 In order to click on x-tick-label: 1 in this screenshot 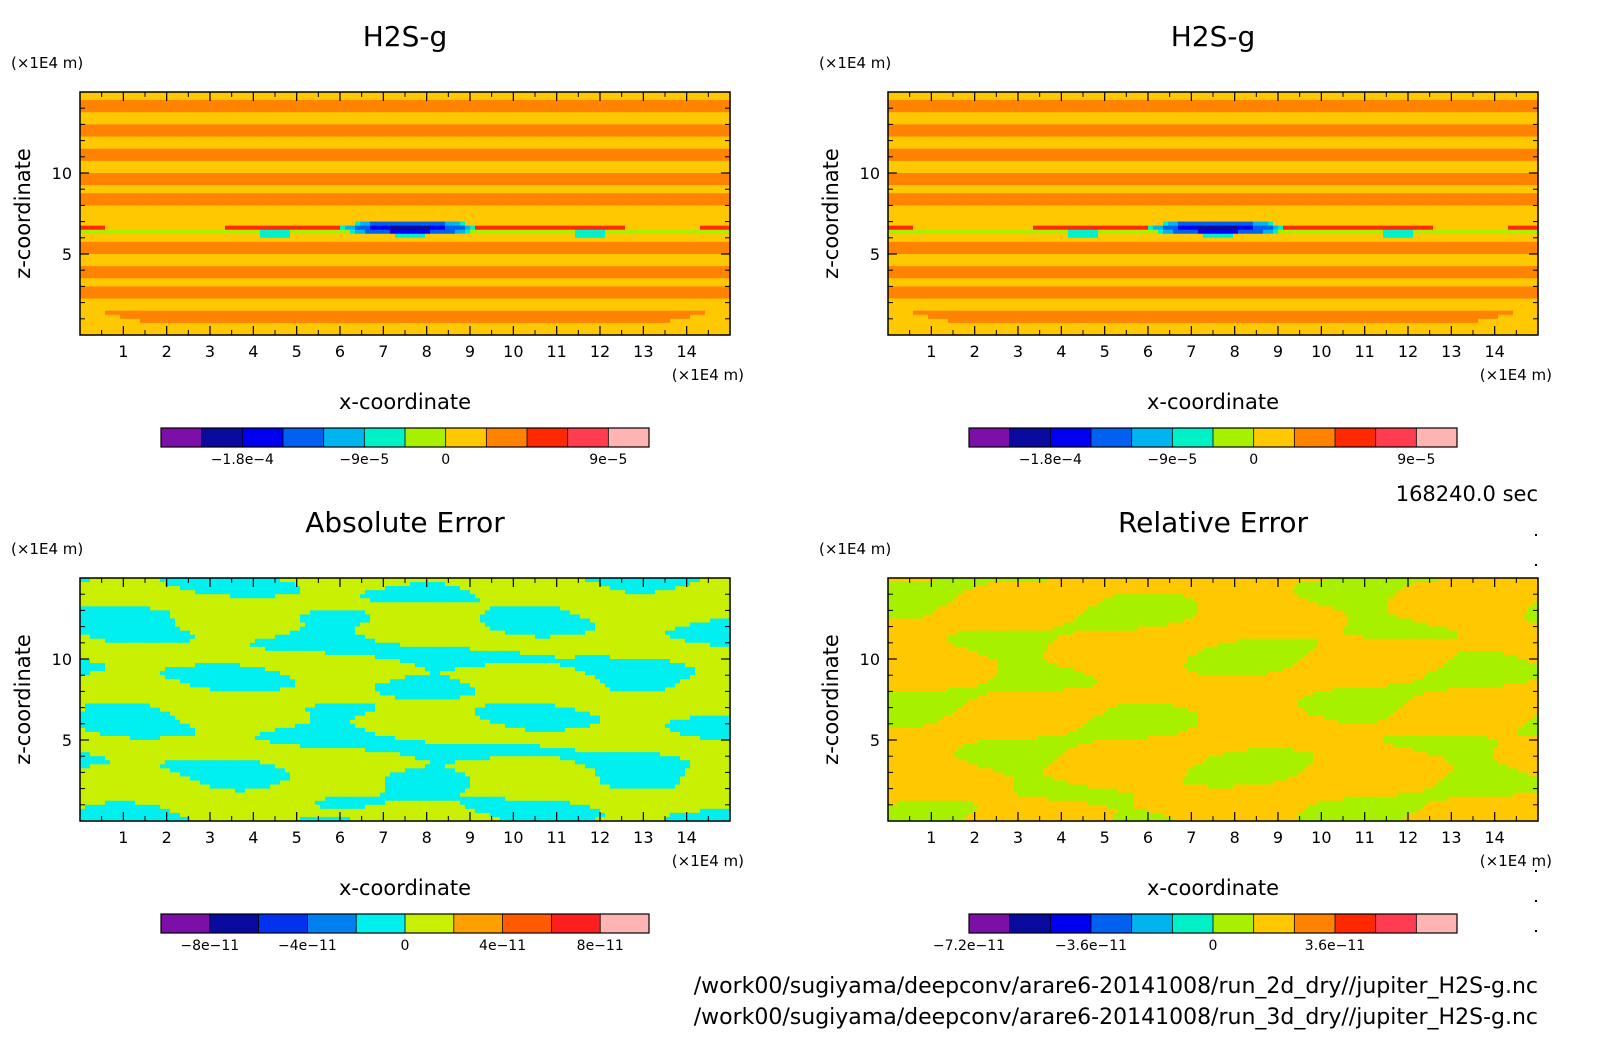, I will do `click(931, 351)`.